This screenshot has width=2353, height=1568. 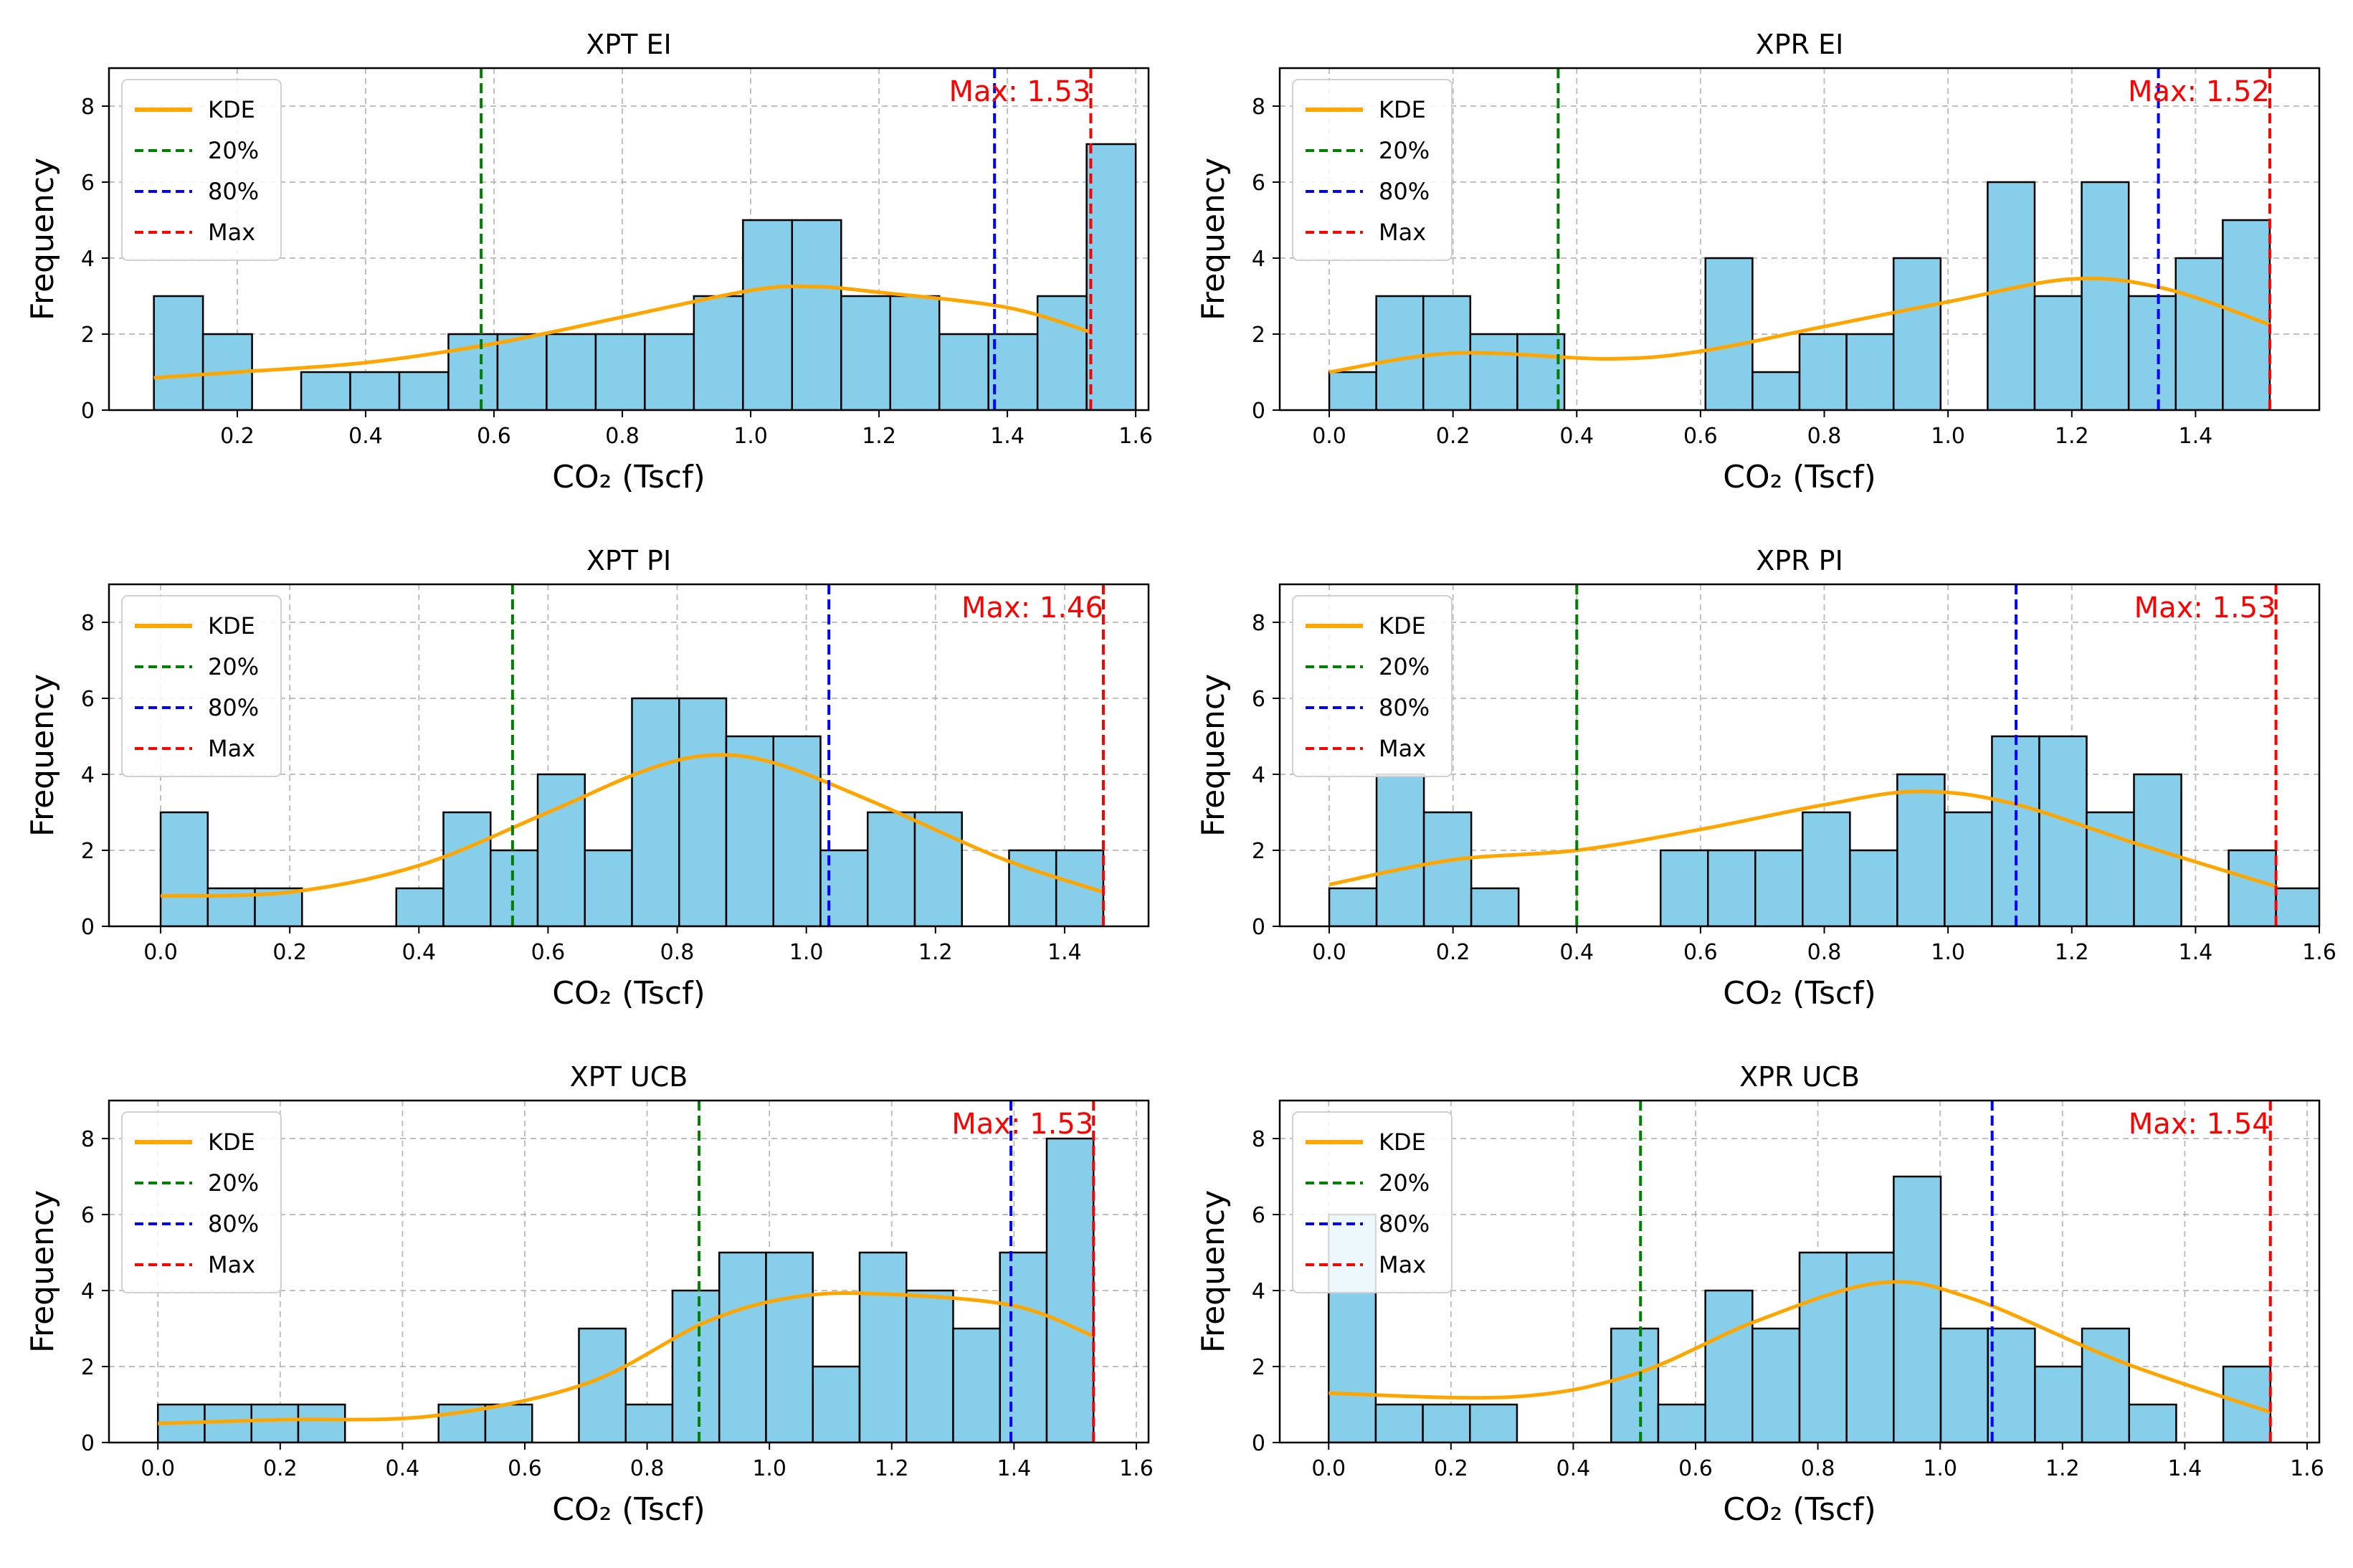 What do you see at coordinates (1799, 560) in the screenshot?
I see `chart-title: XPR PI` at bounding box center [1799, 560].